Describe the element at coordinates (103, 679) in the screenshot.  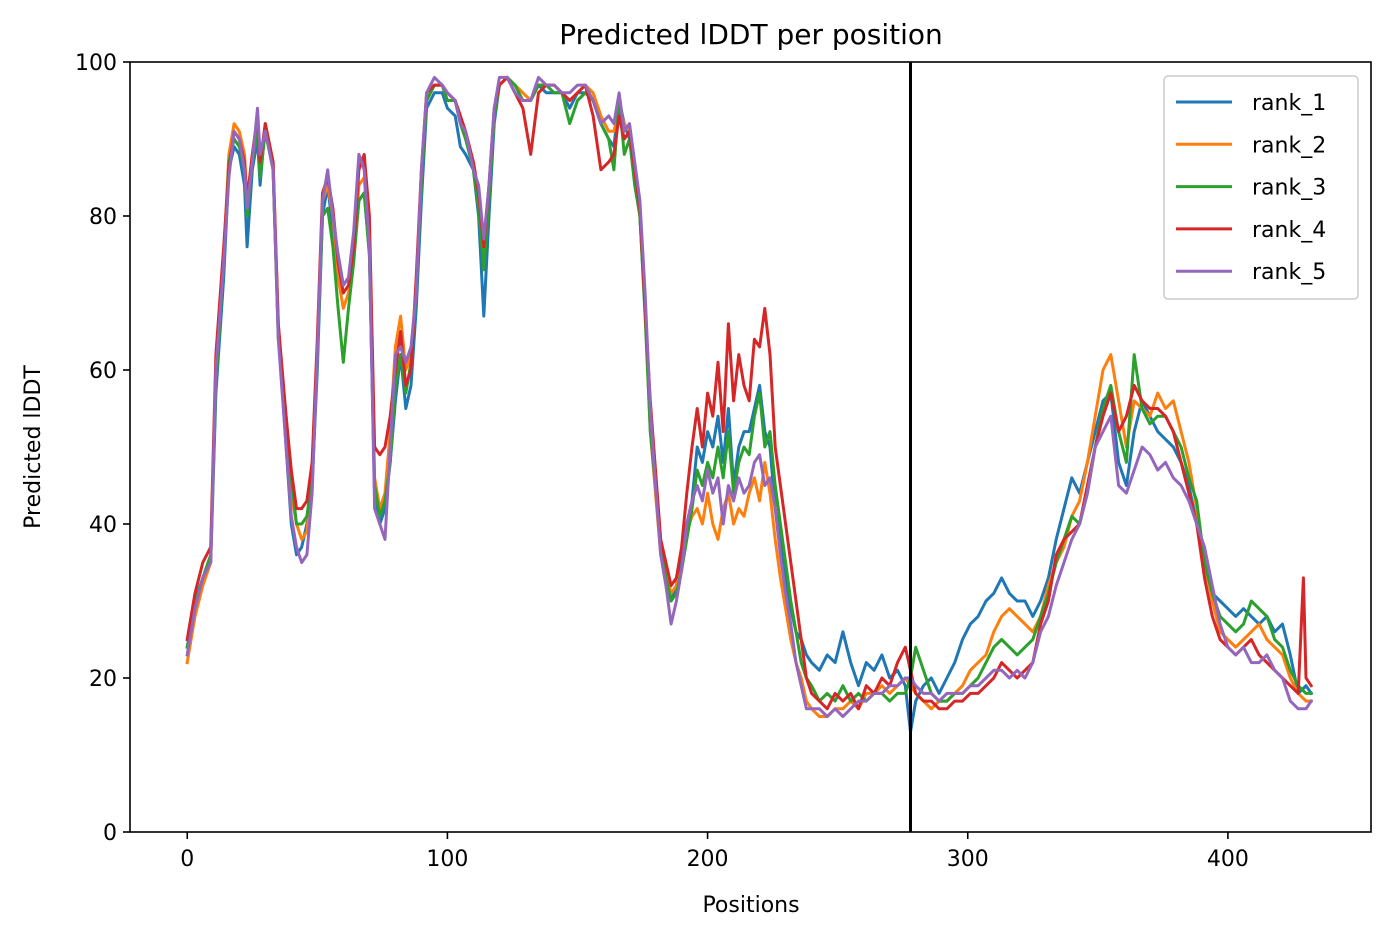
I see `y-tick-label: 20` at that location.